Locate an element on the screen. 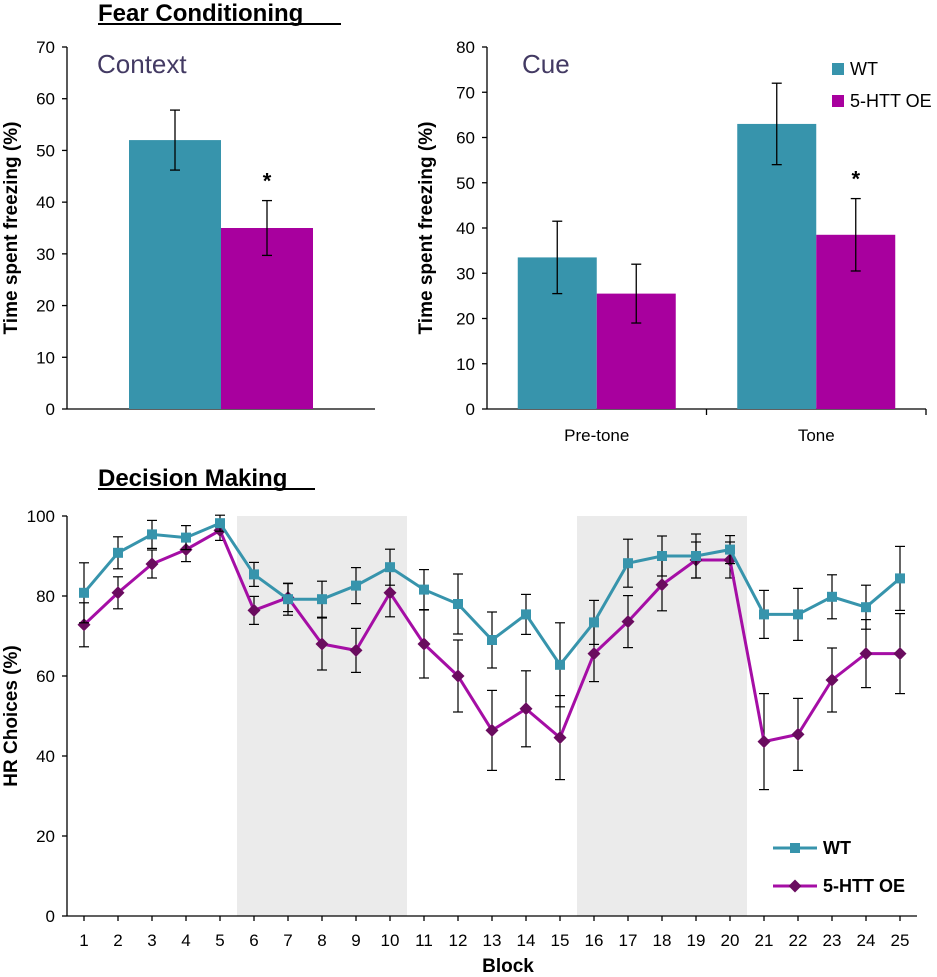 Image resolution: width=937 pixels, height=977 pixels. panel-title: Context is located at coordinates (142, 64).